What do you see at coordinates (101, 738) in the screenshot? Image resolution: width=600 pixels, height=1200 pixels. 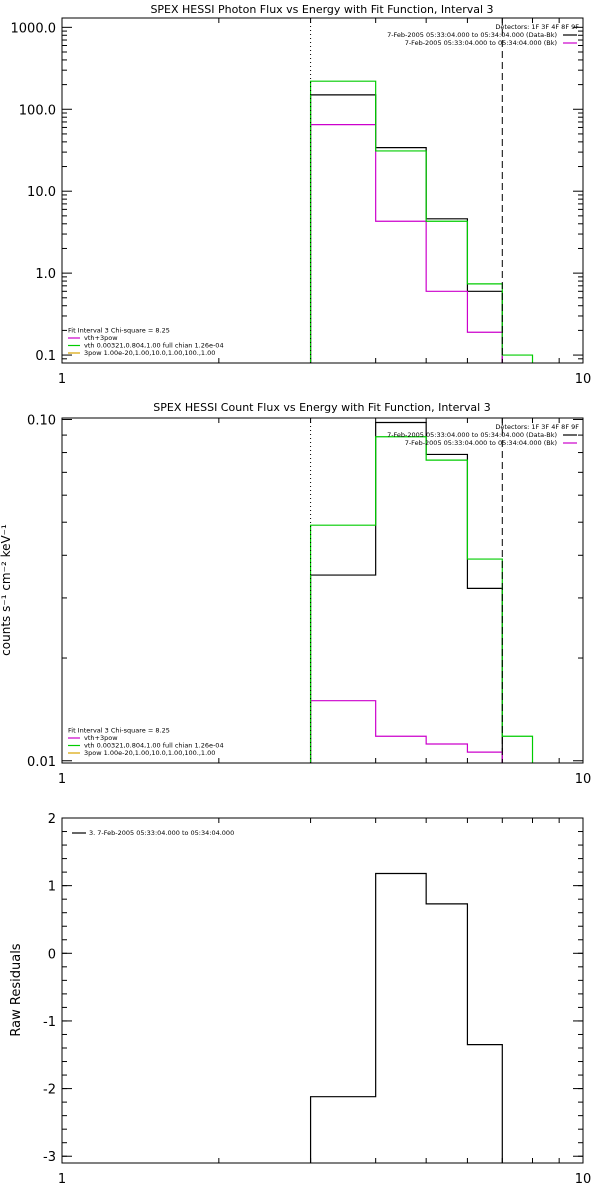 I see `count-flux-legend-entry: vth+3pow` at bounding box center [101, 738].